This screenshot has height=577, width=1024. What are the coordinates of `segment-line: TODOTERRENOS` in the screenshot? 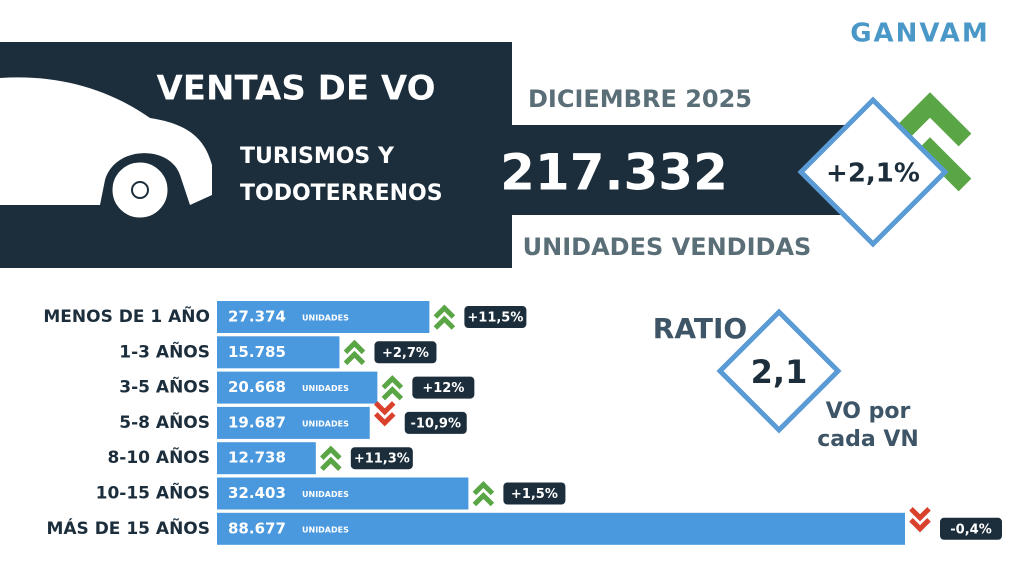 It's located at (341, 193).